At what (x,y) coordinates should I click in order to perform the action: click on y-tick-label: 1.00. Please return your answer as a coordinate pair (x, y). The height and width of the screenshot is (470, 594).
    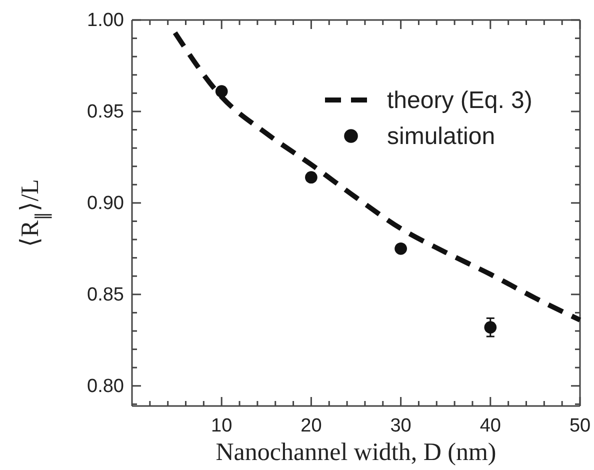
    Looking at the image, I should click on (105, 21).